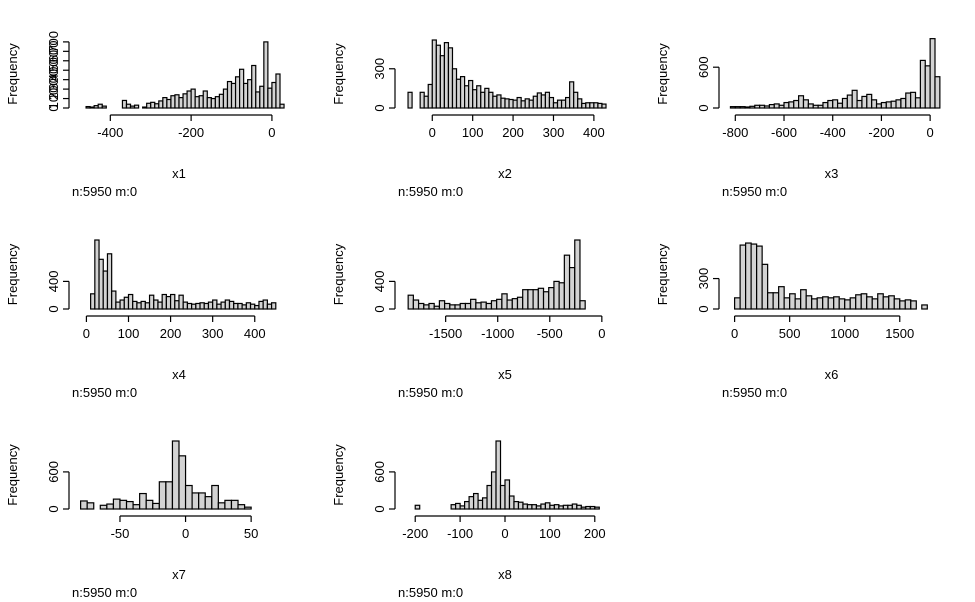 This screenshot has height=602, width=975. Describe the element at coordinates (53, 51) in the screenshot. I see `y-tick-label: 600` at that location.